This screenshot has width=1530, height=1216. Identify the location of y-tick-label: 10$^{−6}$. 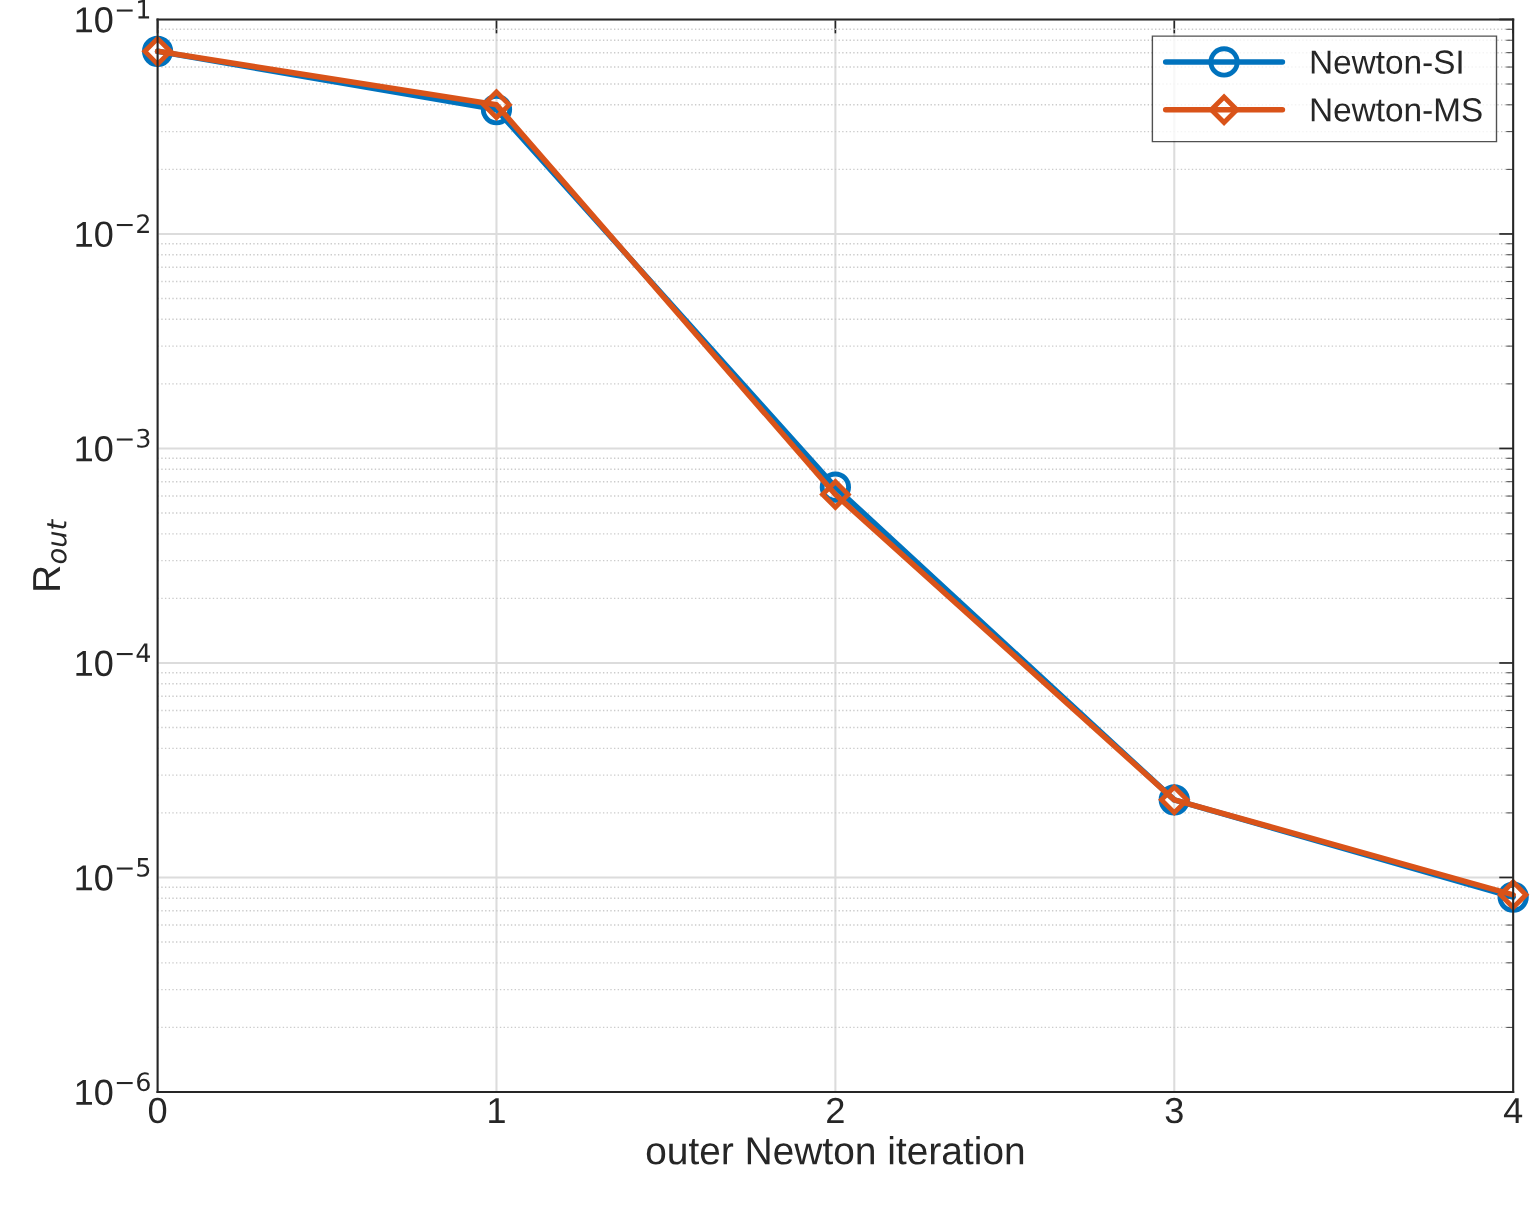
(113, 1089).